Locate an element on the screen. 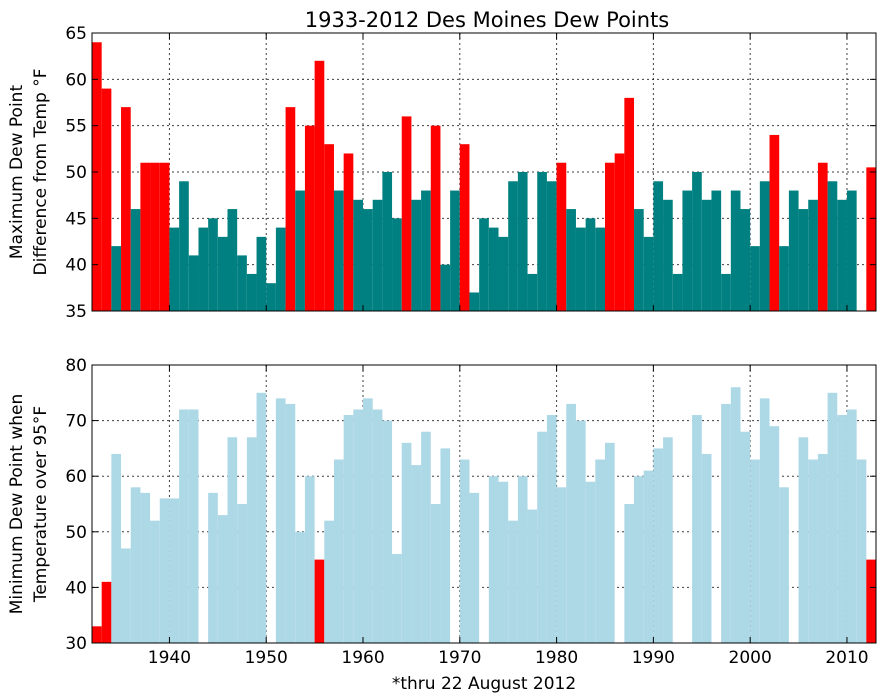  bottom-bar-1978 is located at coordinates (542, 537).